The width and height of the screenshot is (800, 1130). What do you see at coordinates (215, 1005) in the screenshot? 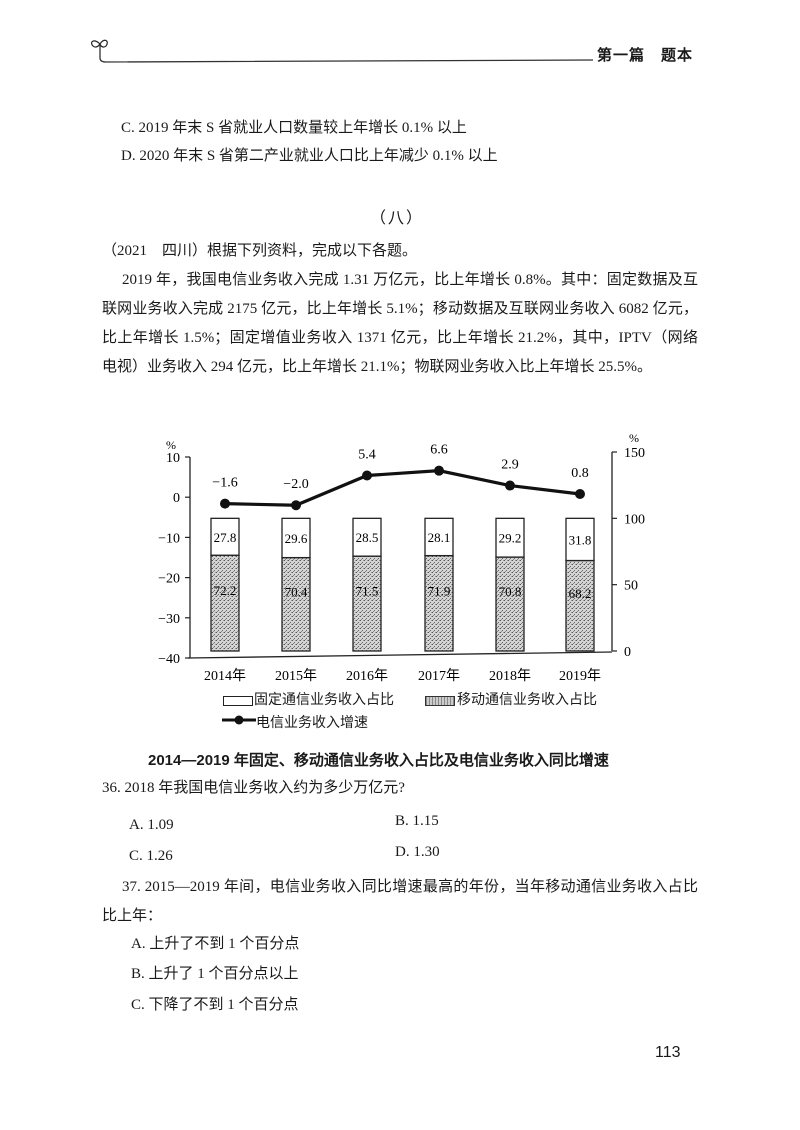
I see `question-37-option-c: C. 下降了不到 1 个百分点` at bounding box center [215, 1005].